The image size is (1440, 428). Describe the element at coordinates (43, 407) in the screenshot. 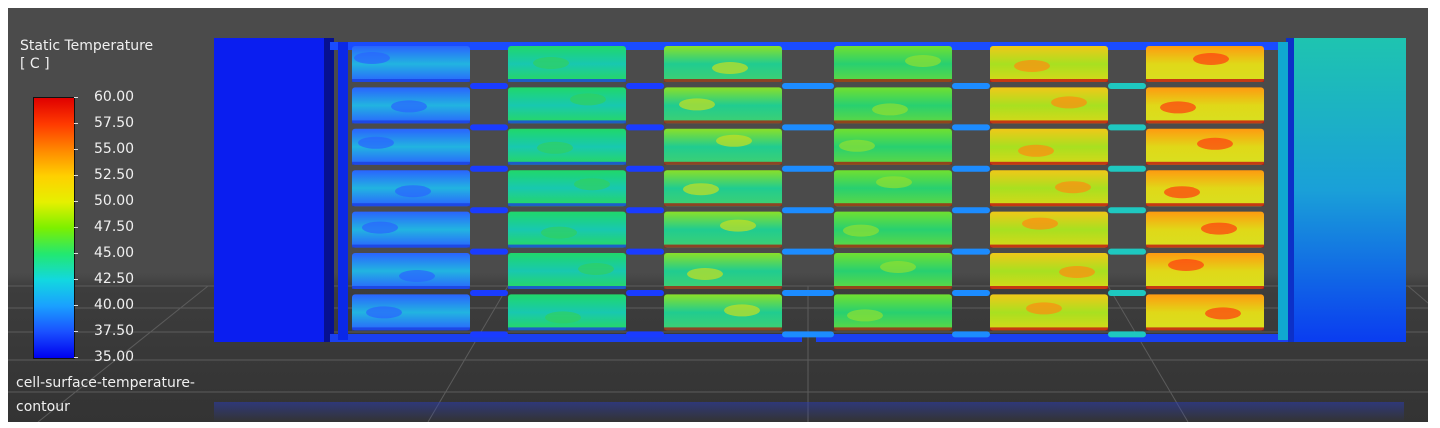

I see `contour-name-line2: contour` at that location.